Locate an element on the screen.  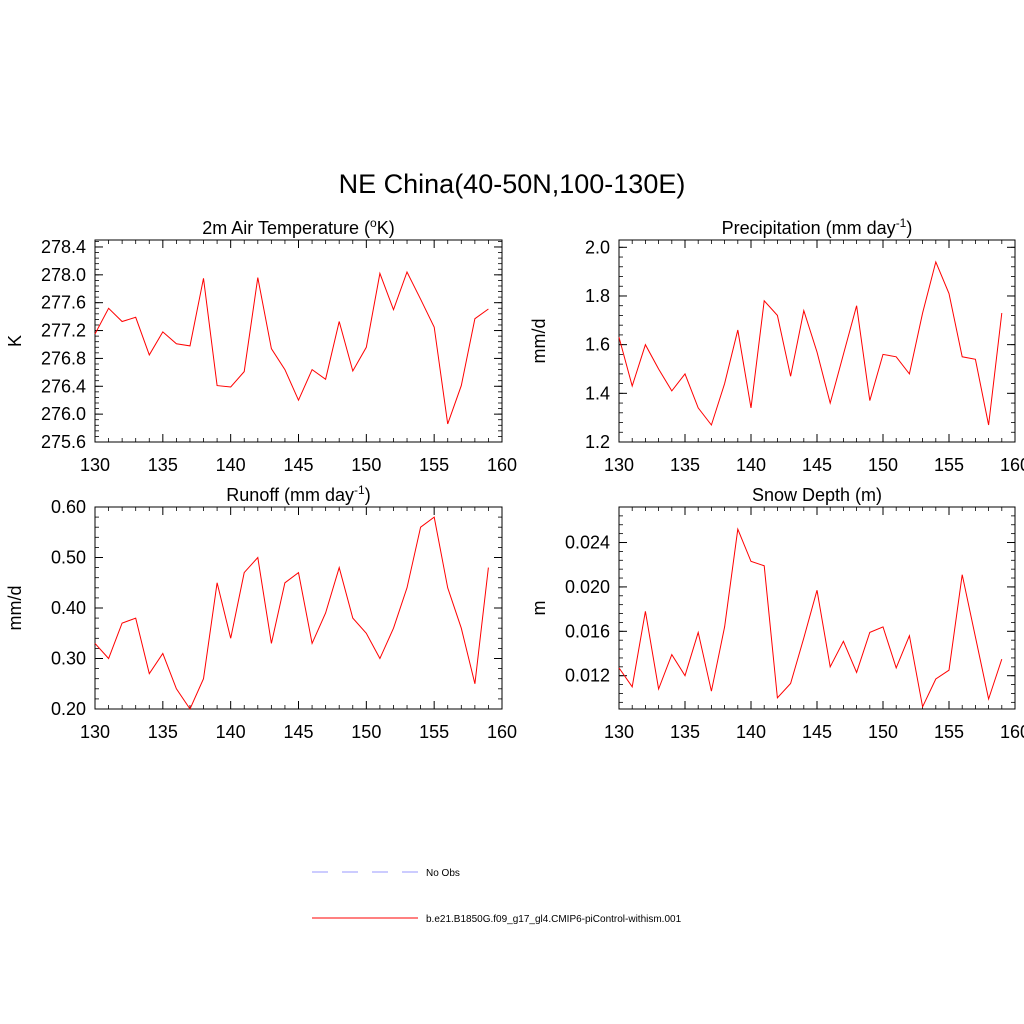
legend-label: No Obs is located at coordinates (443, 873).